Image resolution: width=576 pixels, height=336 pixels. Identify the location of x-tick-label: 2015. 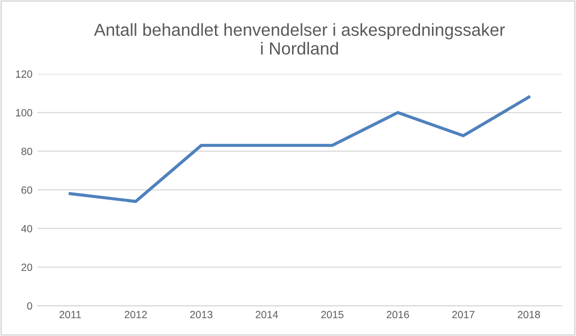
(332, 314).